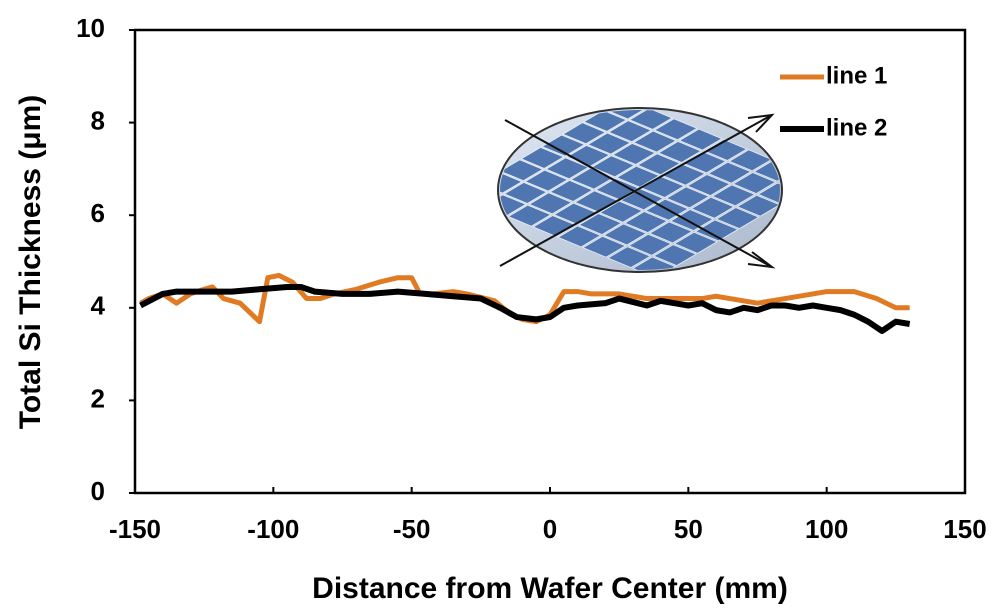 This screenshot has width=999, height=611. I want to click on x-tick-label: -50, so click(412, 529).